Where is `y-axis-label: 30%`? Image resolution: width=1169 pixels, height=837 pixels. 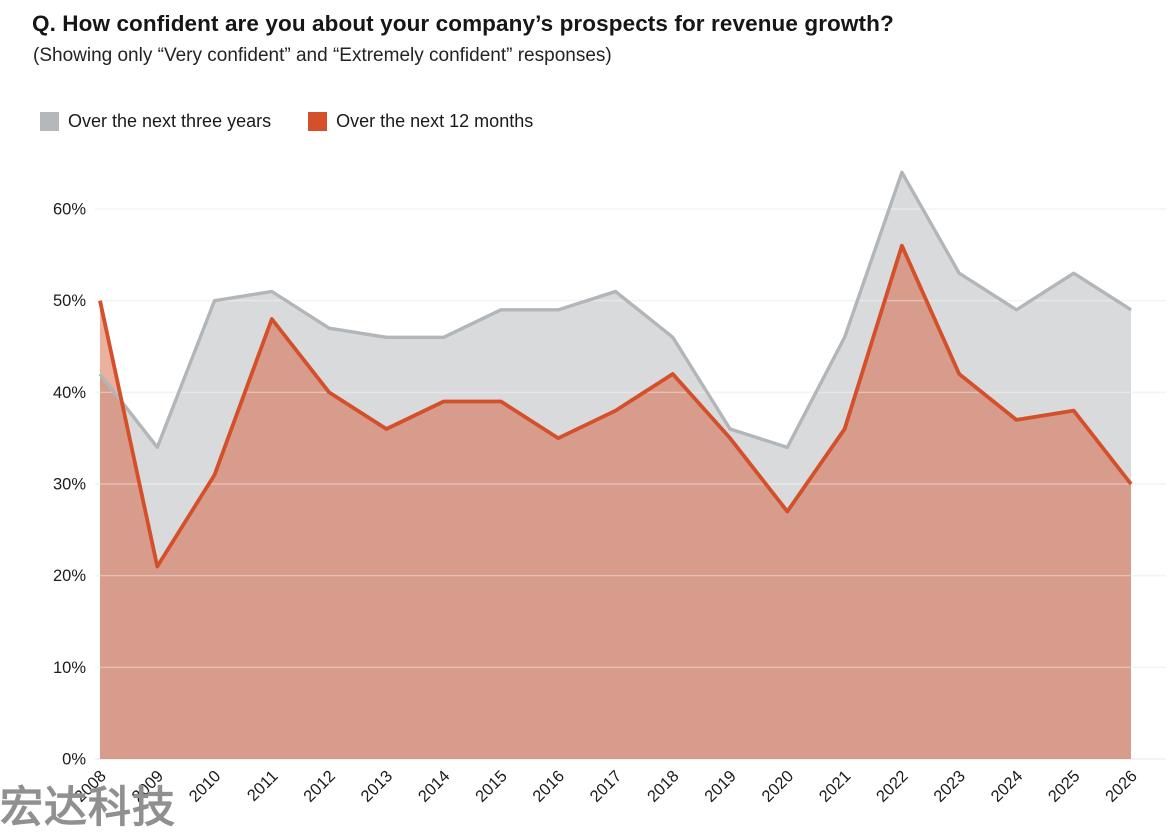 y-axis-label: 30% is located at coordinates (69, 485).